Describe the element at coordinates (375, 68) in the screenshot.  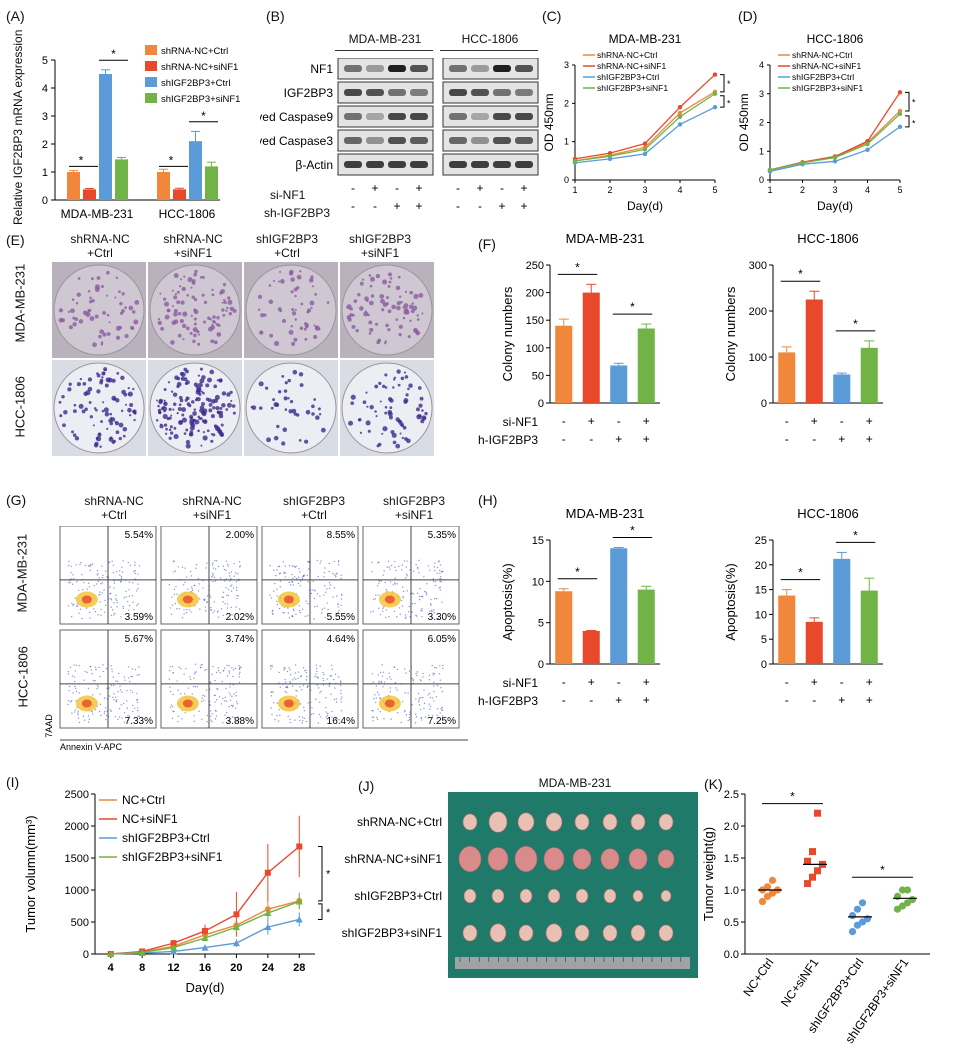
I see `wb-band` at that location.